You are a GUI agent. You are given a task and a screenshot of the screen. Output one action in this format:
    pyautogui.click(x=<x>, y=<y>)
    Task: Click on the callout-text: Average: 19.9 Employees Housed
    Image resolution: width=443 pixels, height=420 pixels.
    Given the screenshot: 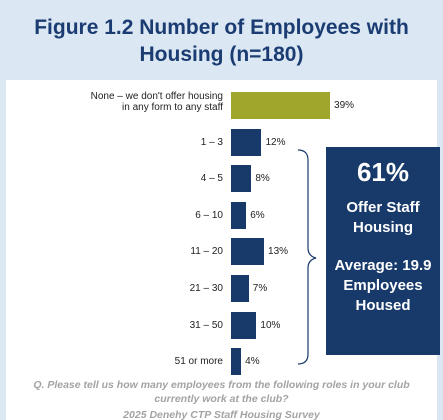 What is the action you would take?
    pyautogui.click(x=383, y=285)
    